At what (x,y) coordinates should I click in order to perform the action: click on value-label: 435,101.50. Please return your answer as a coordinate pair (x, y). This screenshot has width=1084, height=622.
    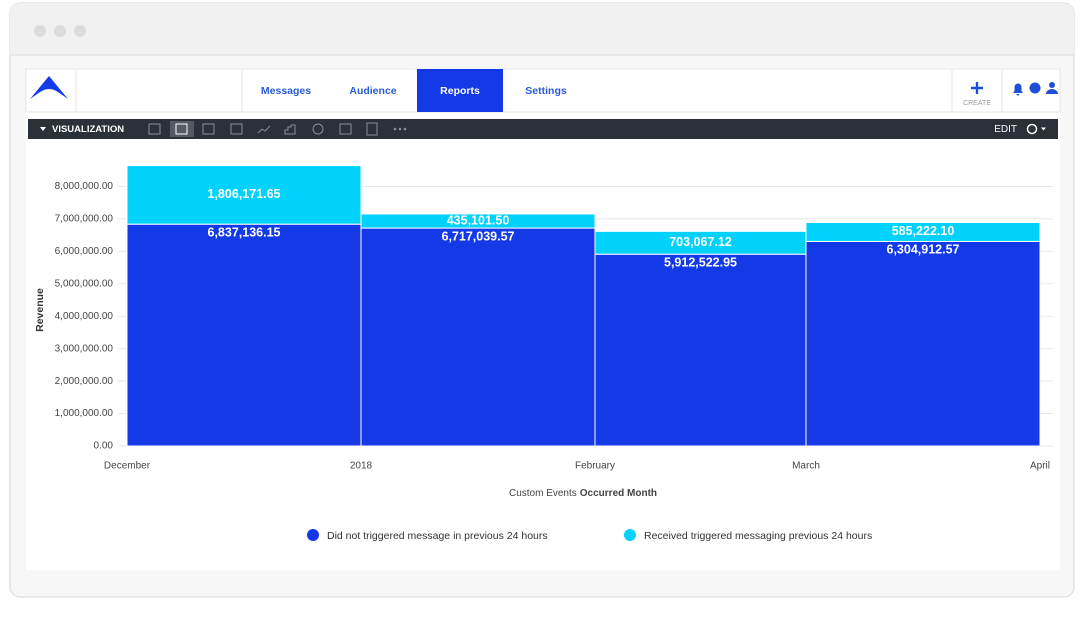
    Looking at the image, I should click on (478, 220).